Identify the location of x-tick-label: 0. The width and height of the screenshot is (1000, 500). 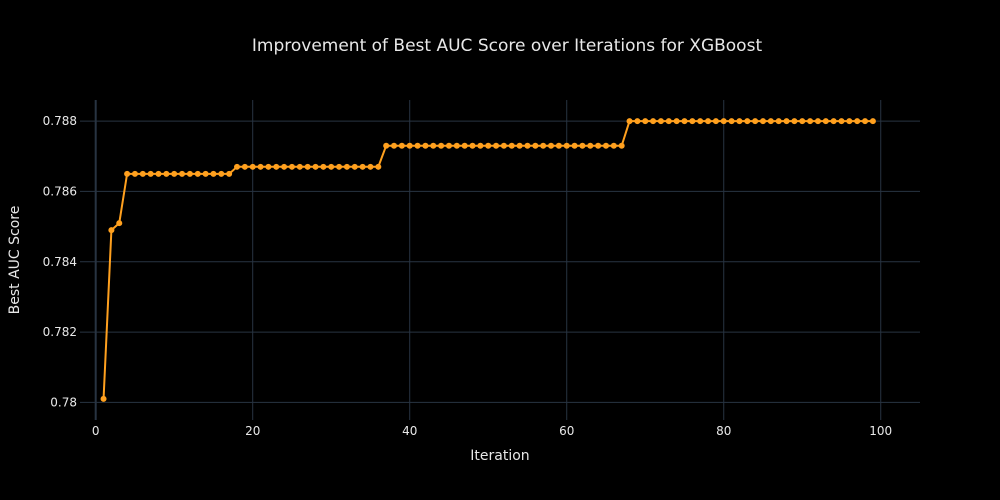
(96, 431).